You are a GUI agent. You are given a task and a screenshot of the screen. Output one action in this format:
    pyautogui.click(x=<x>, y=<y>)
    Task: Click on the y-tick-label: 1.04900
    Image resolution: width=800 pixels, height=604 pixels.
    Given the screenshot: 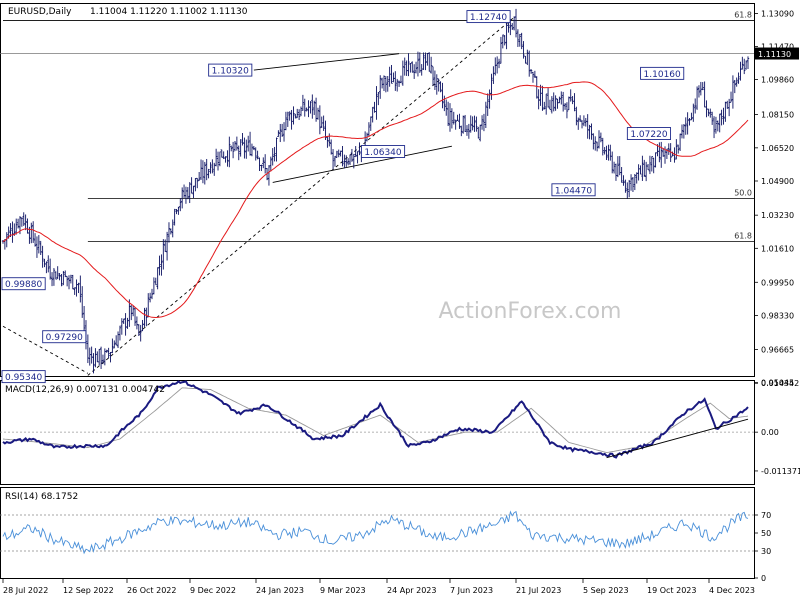 What is the action you would take?
    pyautogui.click(x=777, y=181)
    